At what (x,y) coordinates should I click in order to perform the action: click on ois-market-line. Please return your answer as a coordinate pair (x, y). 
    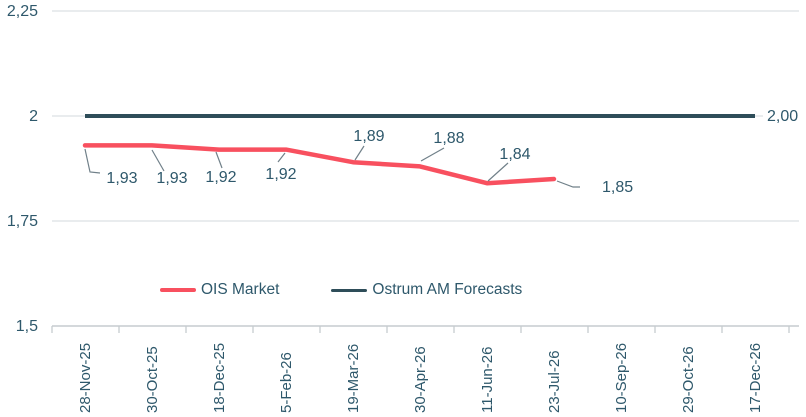
    Looking at the image, I should click on (319, 164).